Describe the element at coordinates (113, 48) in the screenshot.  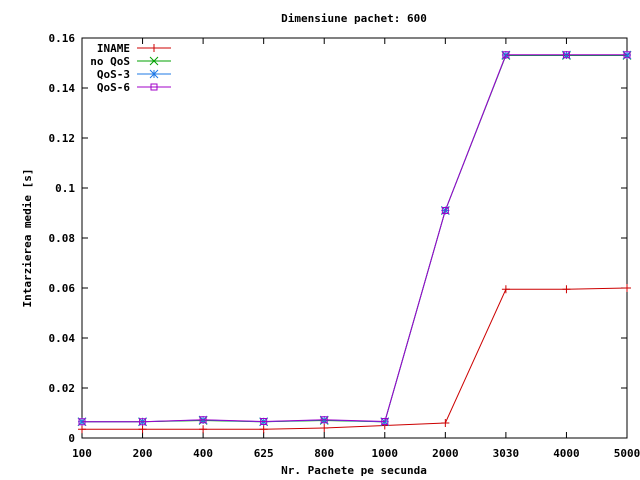
I see `legend-label: INAME` at that location.